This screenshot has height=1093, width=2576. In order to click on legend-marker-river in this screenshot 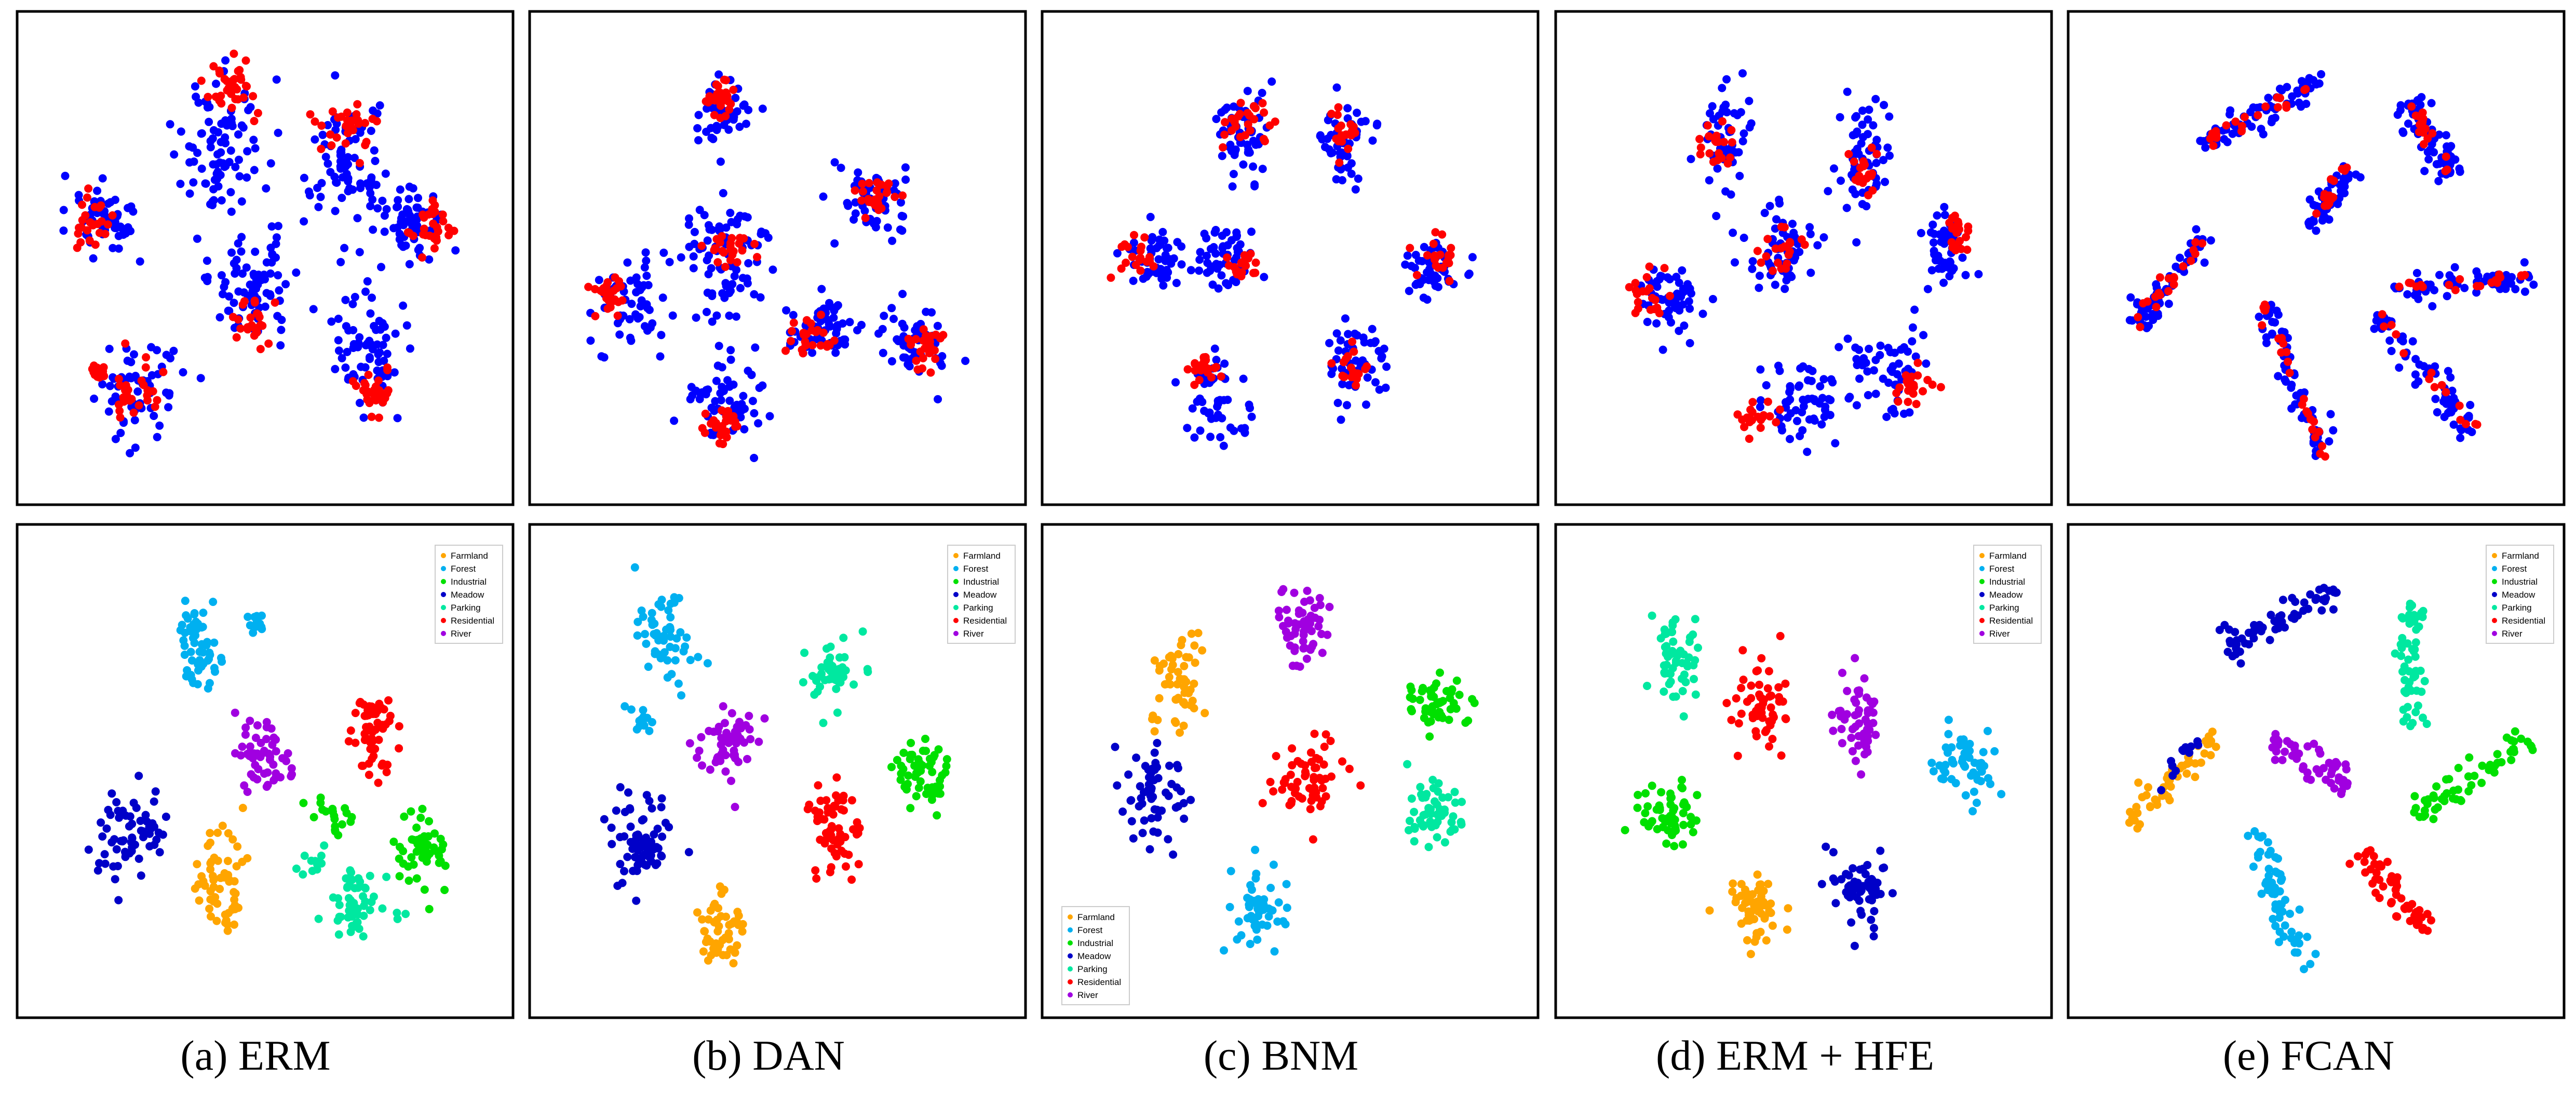, I will do `click(1982, 633)`.